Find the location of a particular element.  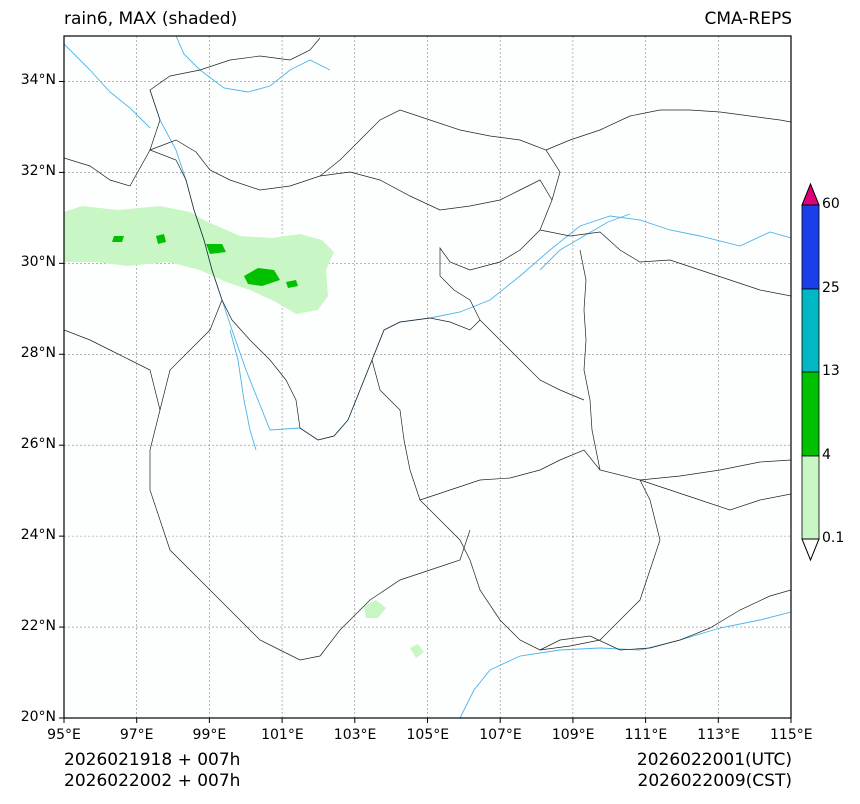

lon-tick-label: 105°E is located at coordinates (428, 735).